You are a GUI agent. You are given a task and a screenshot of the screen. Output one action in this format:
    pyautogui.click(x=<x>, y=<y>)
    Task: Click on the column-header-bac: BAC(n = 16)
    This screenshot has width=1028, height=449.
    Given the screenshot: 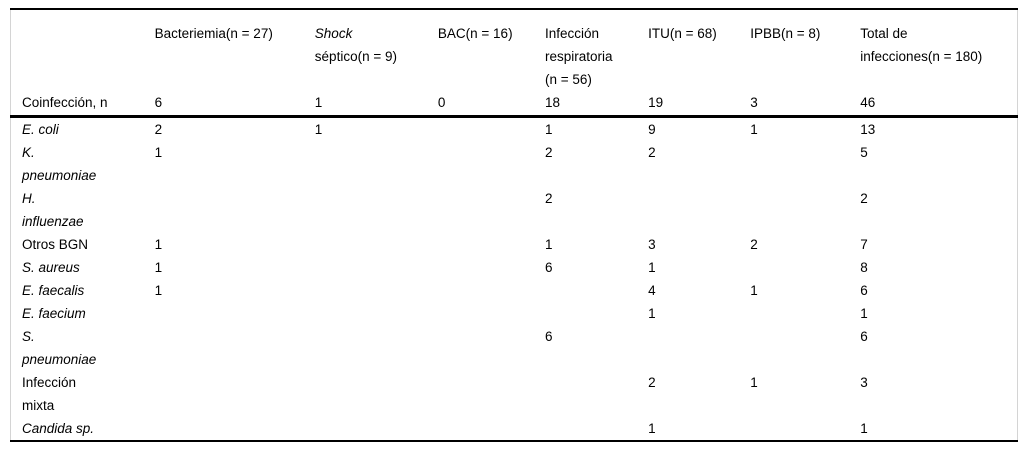 What is the action you would take?
    pyautogui.click(x=491, y=50)
    